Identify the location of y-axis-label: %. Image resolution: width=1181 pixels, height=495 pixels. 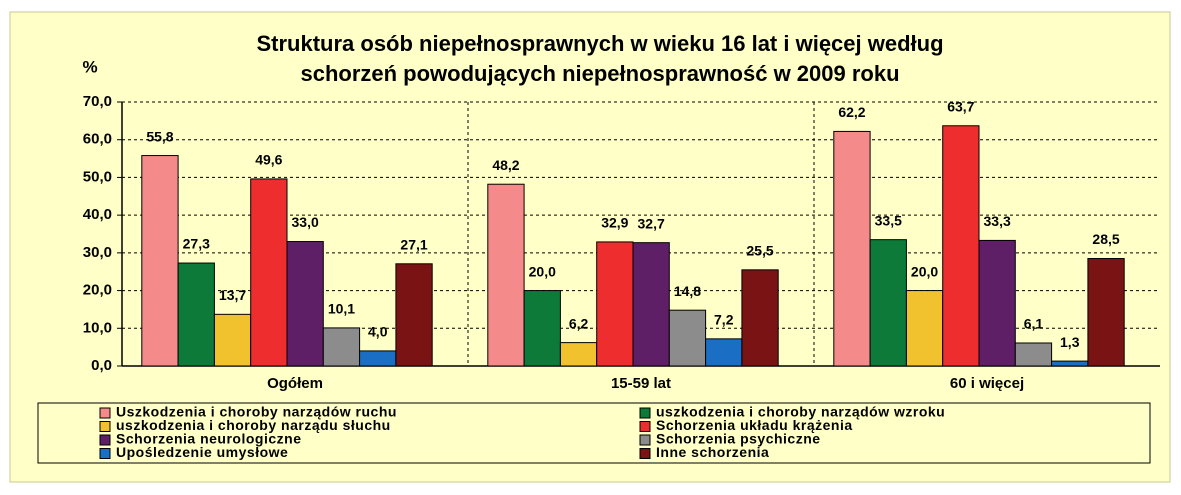
(89, 66).